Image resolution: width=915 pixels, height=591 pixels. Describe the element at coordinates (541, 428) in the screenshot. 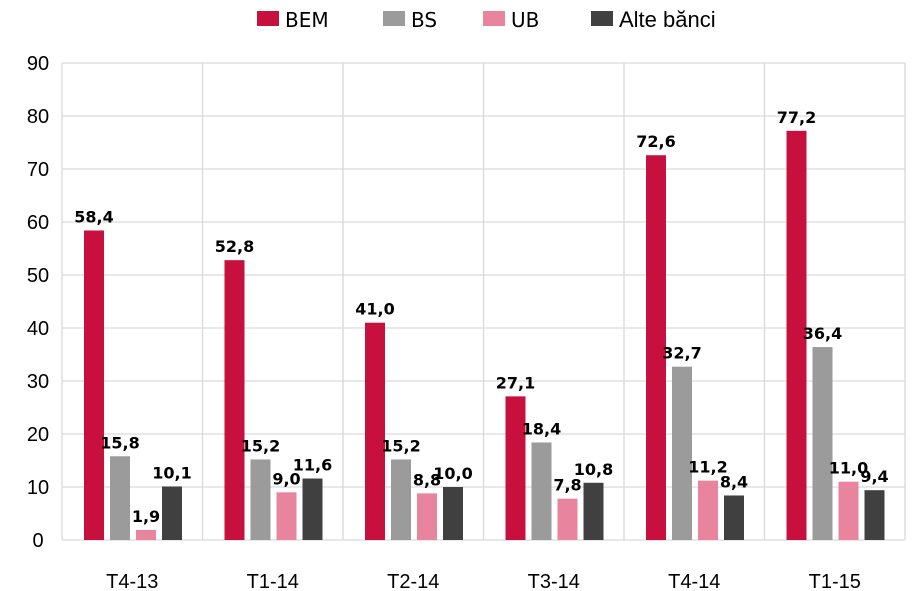

I see `data-label: 18,4` at that location.